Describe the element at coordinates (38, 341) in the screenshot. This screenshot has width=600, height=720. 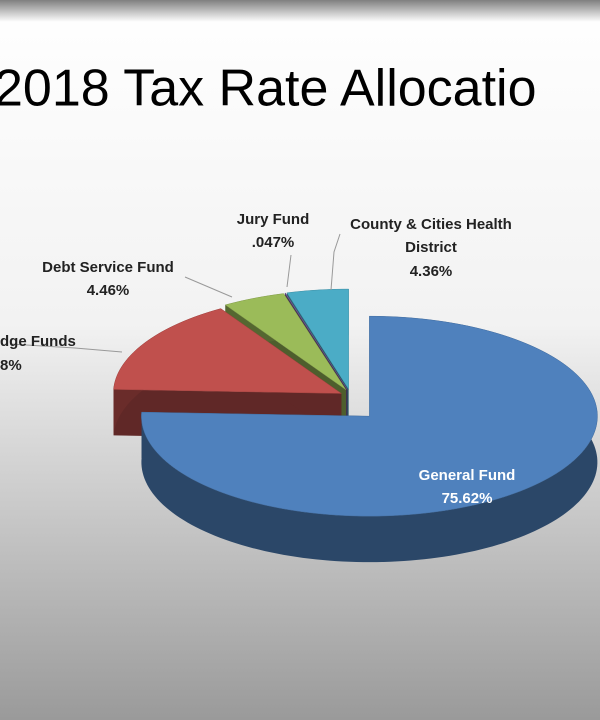
I see `slice-label: dge Funds` at that location.